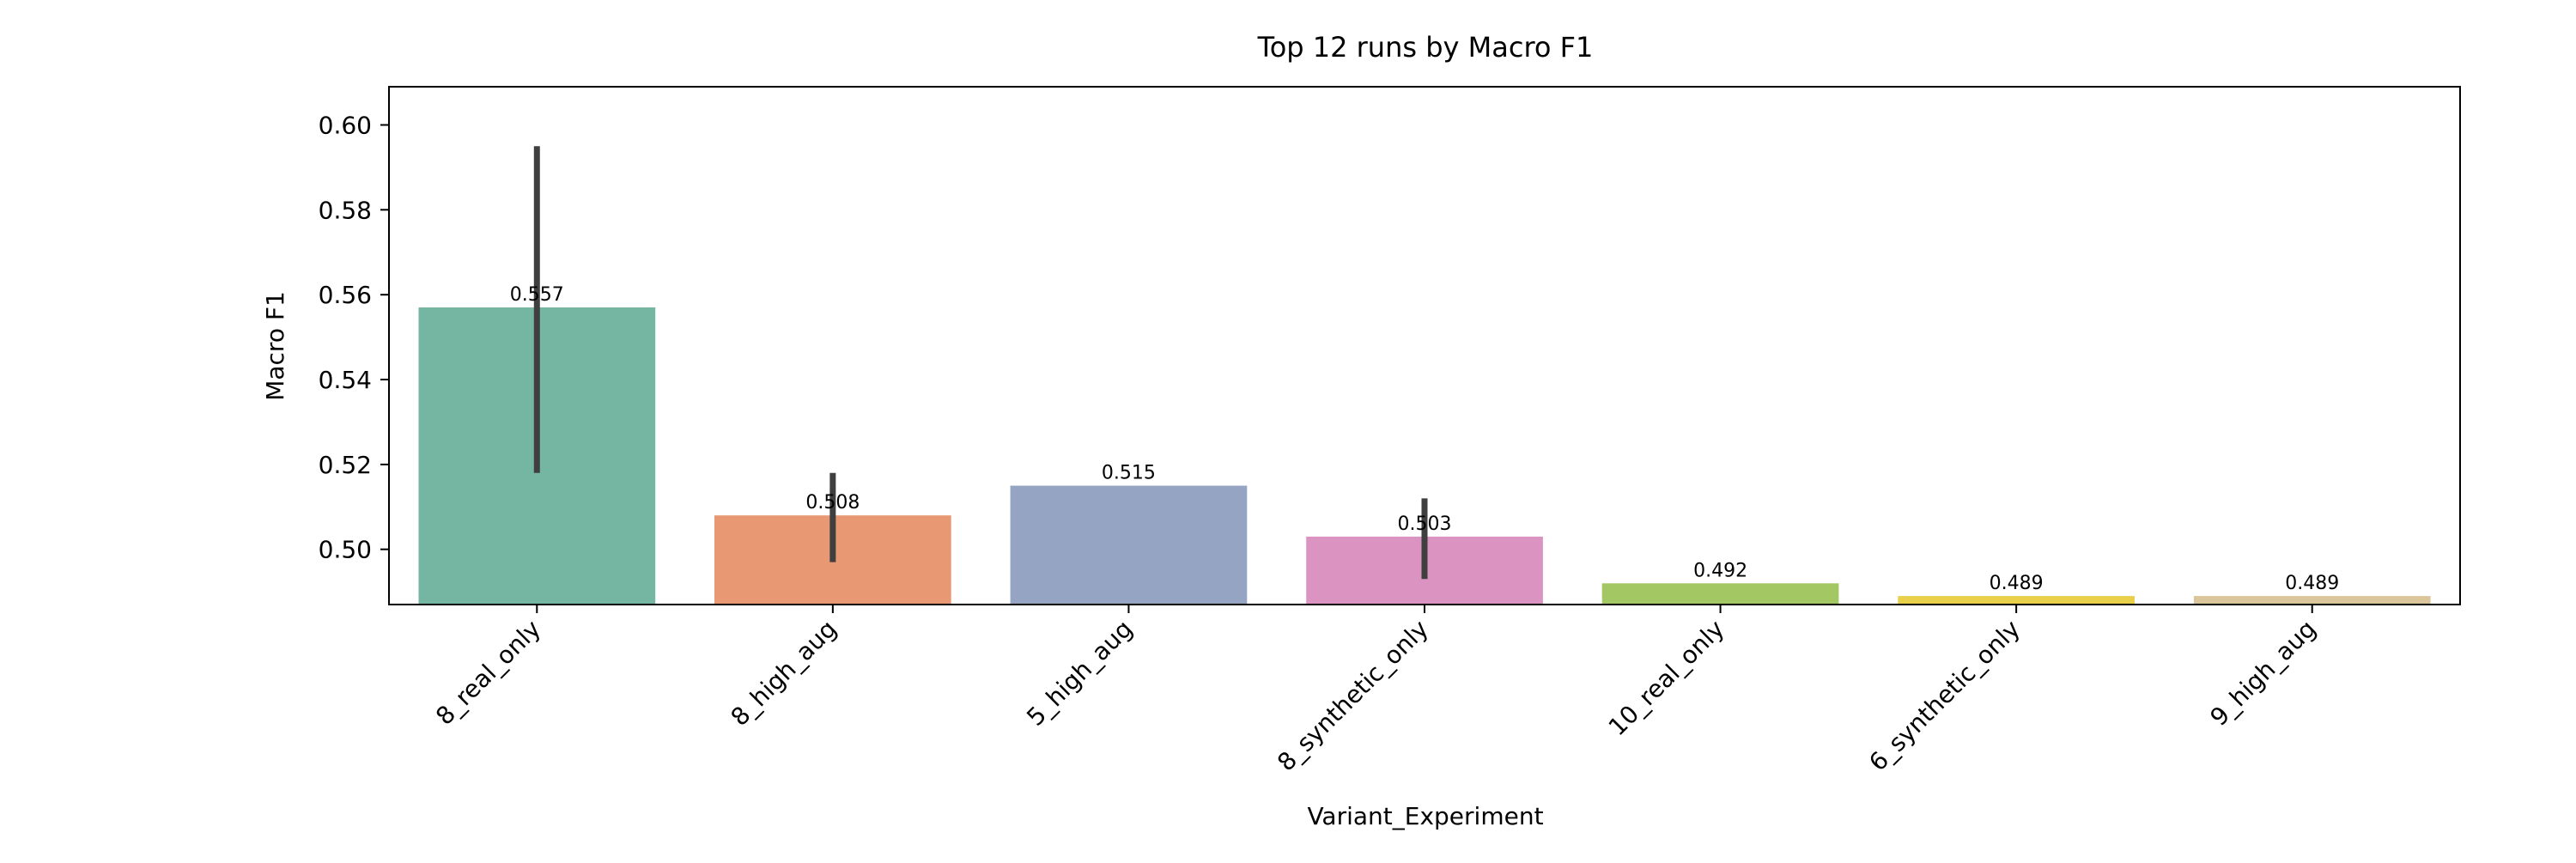  I want to click on x-tick-label: 5_high_aug, so click(1079, 674).